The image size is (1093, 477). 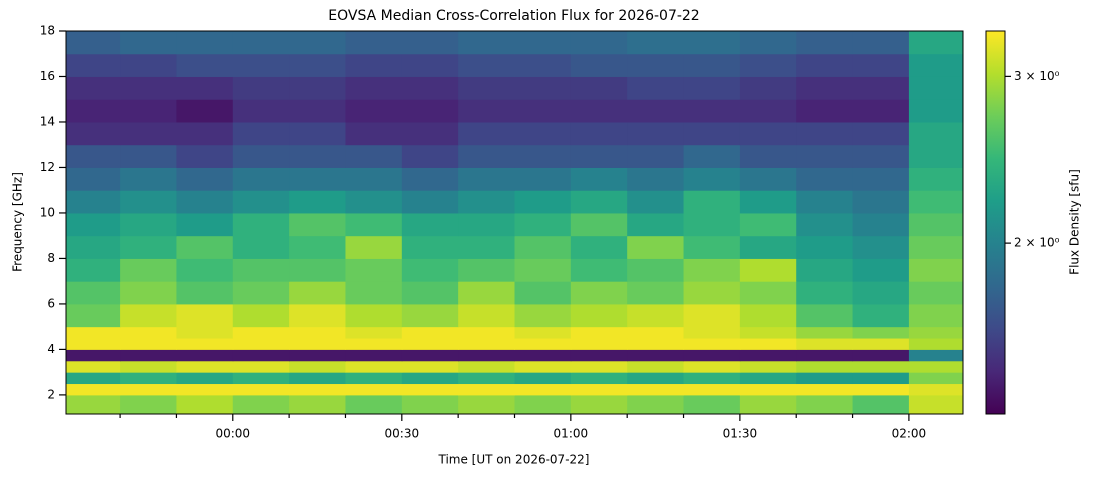 I want to click on y-tick-label: 16, so click(x=47, y=76).